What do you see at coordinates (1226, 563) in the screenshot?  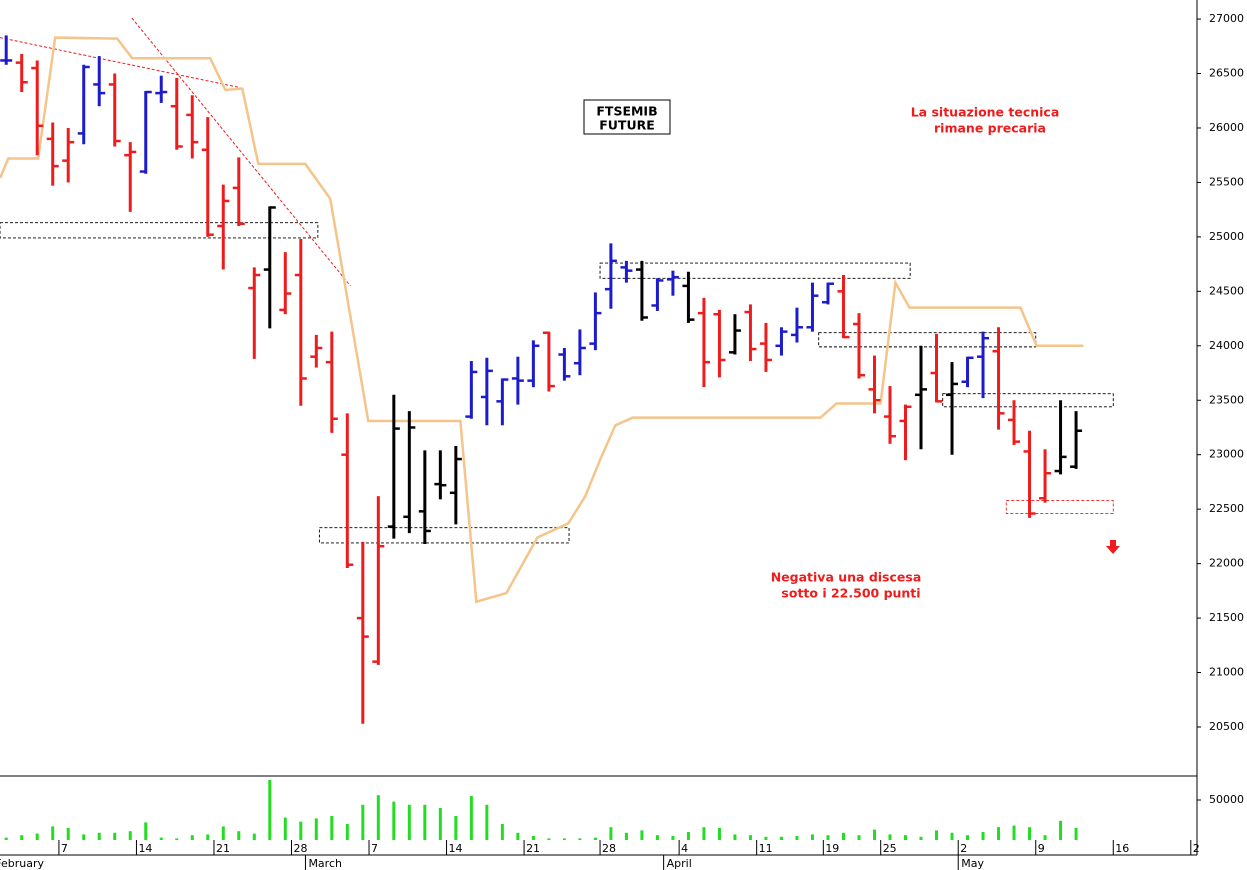 I see `y-tick-label: 22000` at bounding box center [1226, 563].